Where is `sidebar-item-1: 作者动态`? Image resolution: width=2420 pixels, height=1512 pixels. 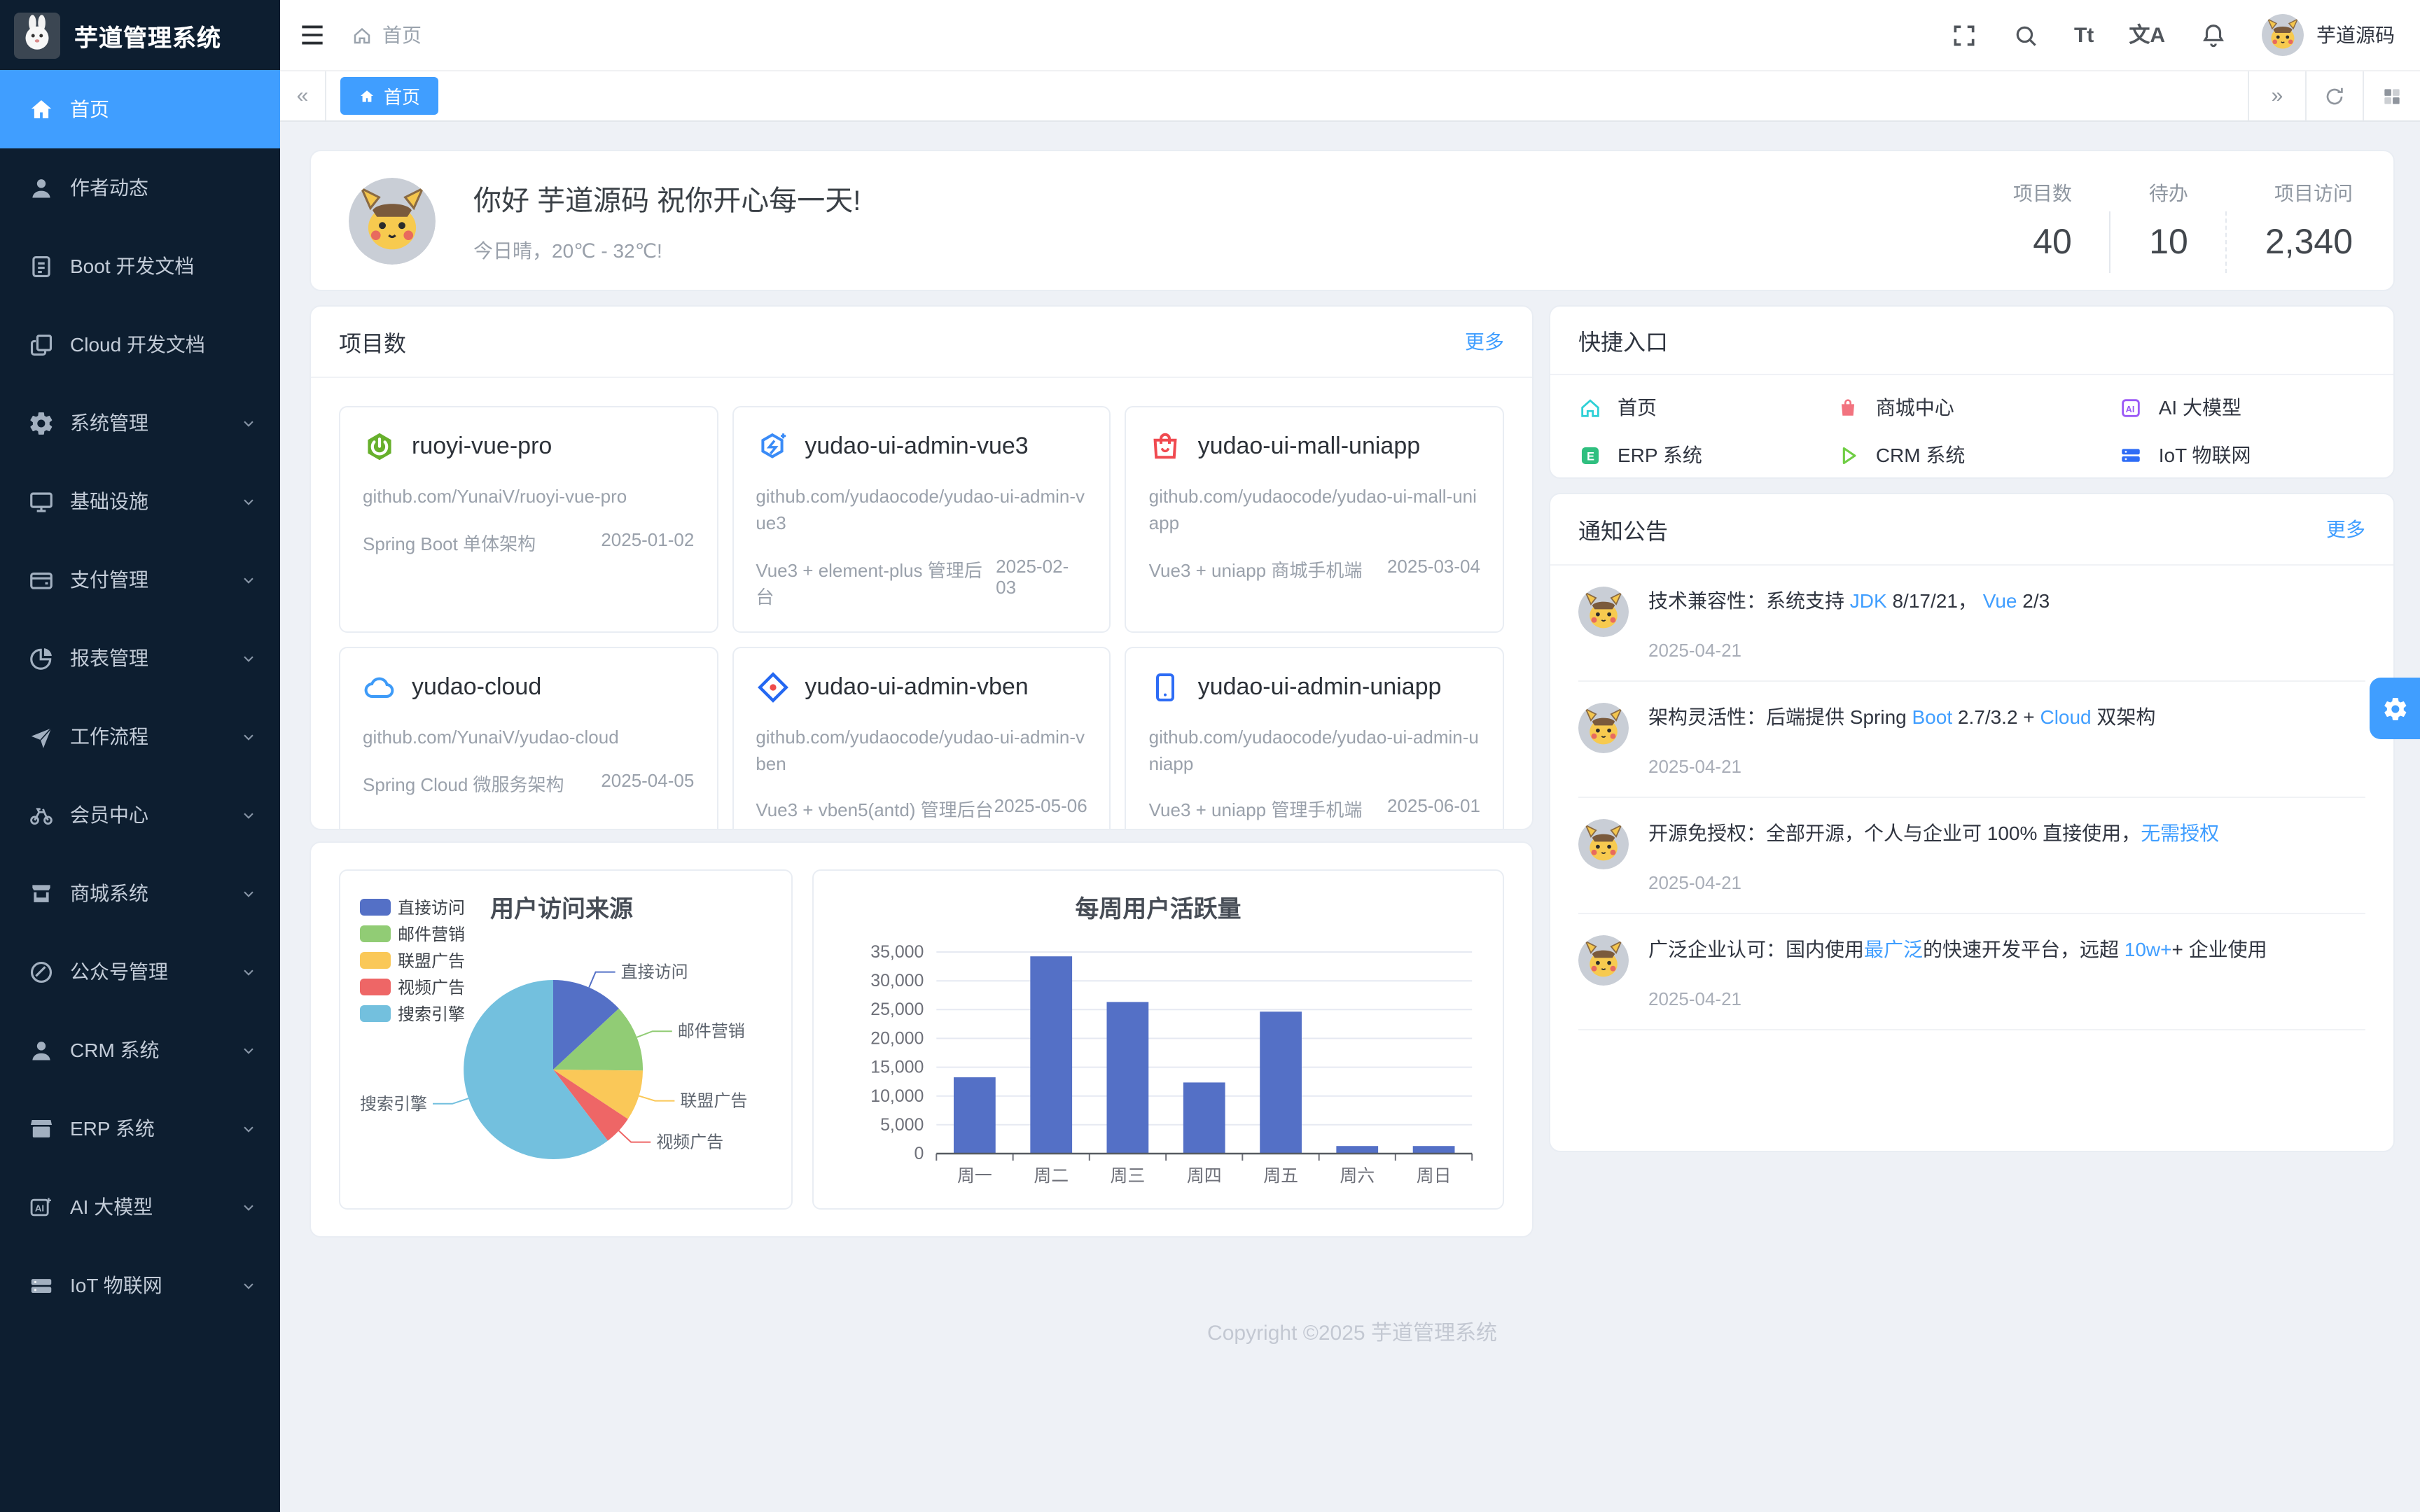
sidebar-item-1: 作者动态 is located at coordinates (140, 187).